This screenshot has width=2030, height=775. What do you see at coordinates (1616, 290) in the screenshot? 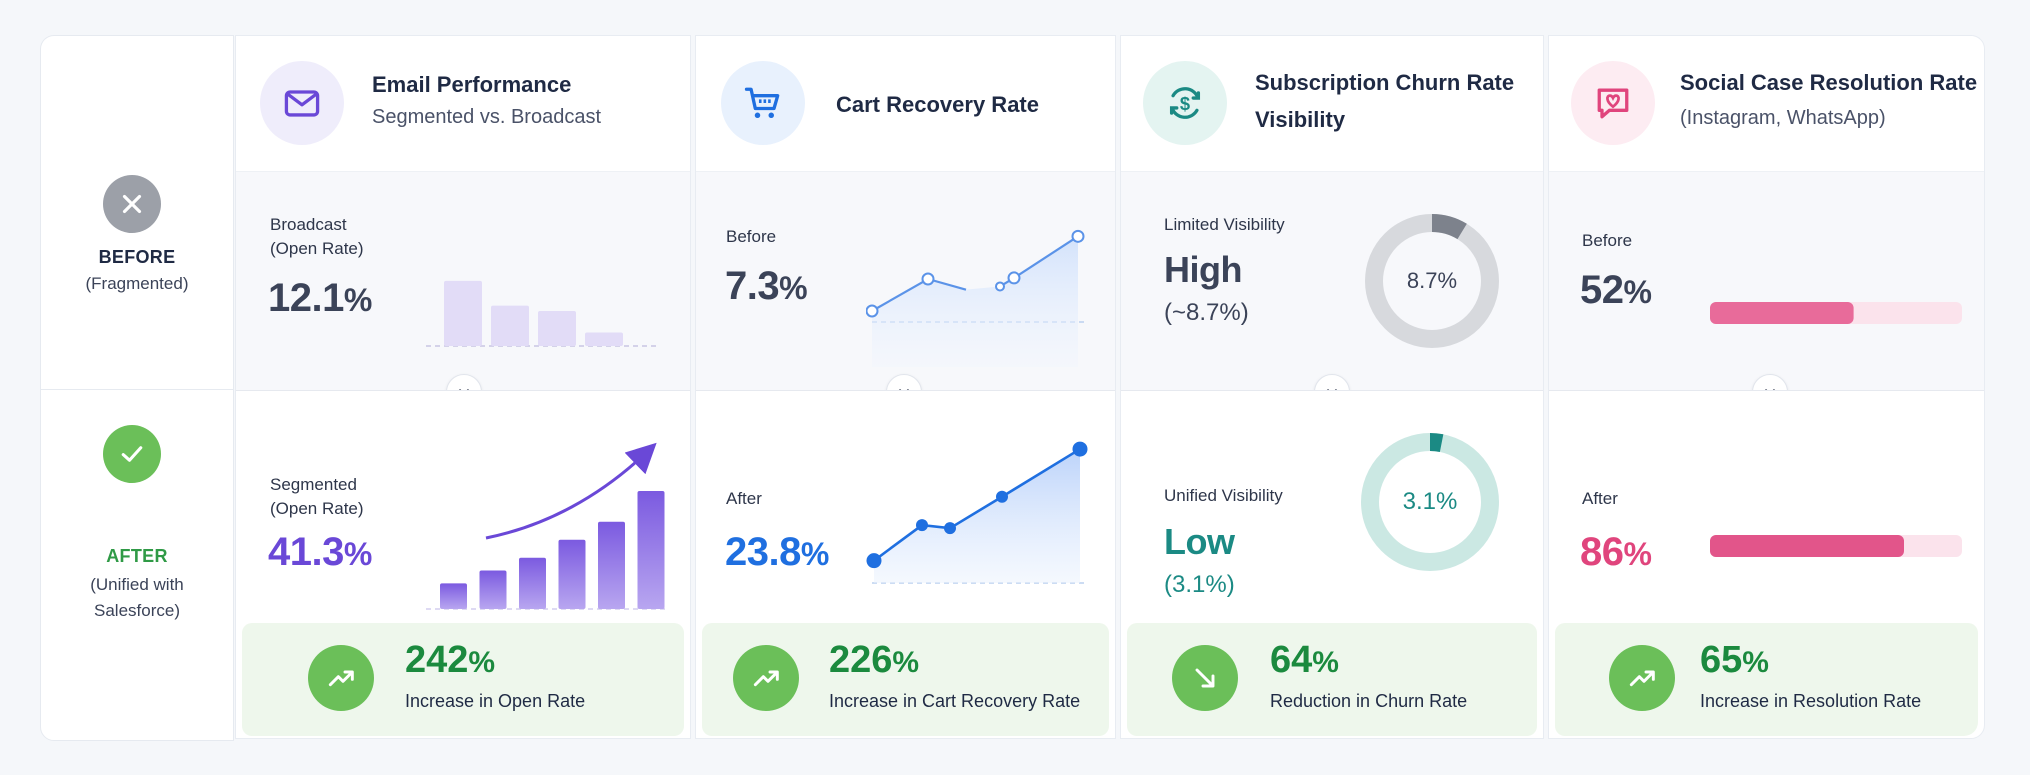
I see `before-value: 52%` at bounding box center [1616, 290].